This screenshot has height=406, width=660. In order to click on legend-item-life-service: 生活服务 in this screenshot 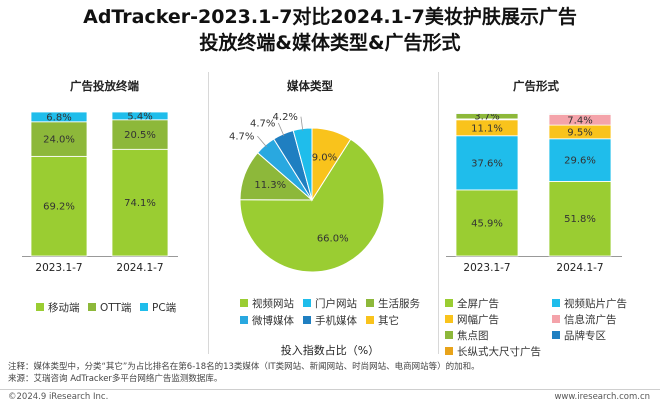, I will do `click(393, 303)`.